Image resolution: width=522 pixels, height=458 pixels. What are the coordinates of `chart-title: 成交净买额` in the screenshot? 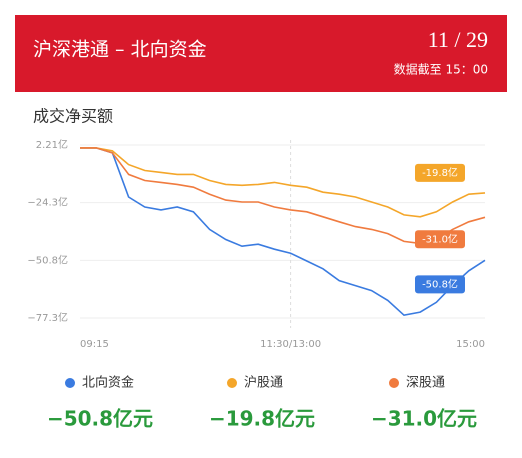 It's located at (73, 116).